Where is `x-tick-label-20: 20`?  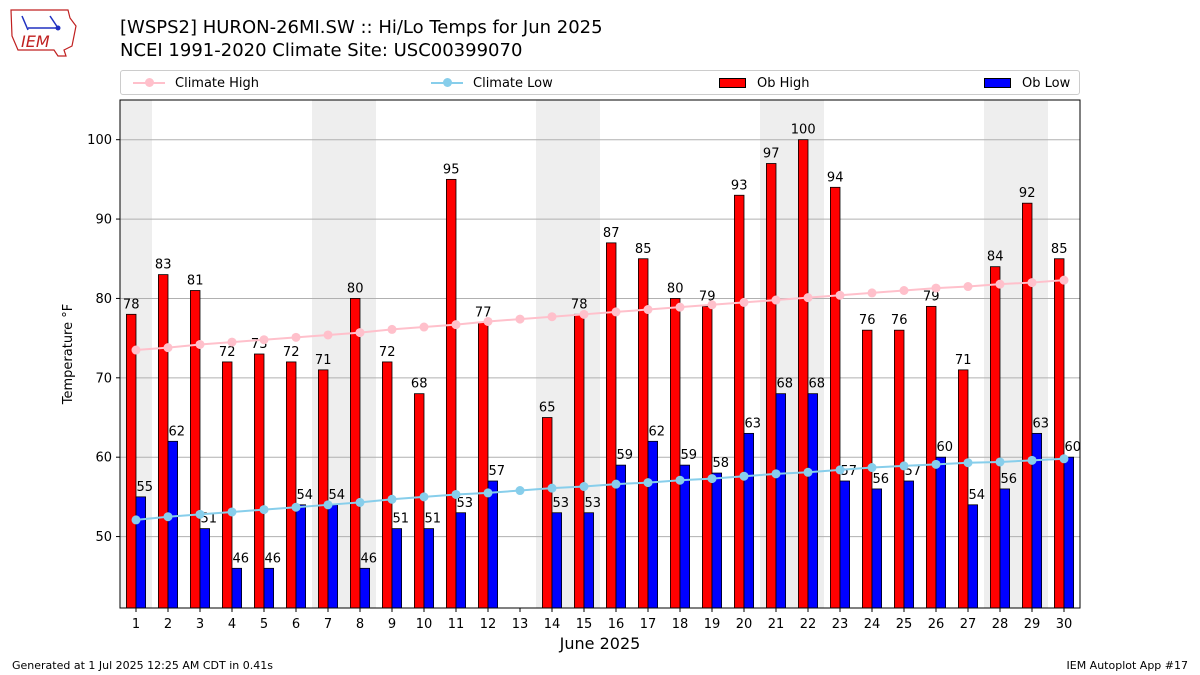 x-tick-label-20: 20 is located at coordinates (744, 624).